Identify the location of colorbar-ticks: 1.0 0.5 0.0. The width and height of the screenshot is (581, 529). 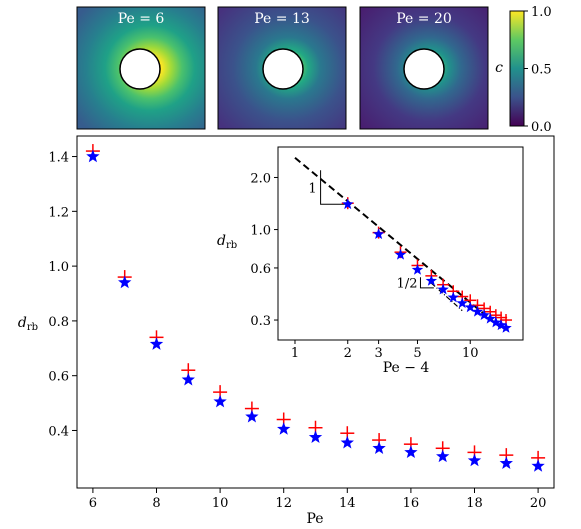
(538, 70).